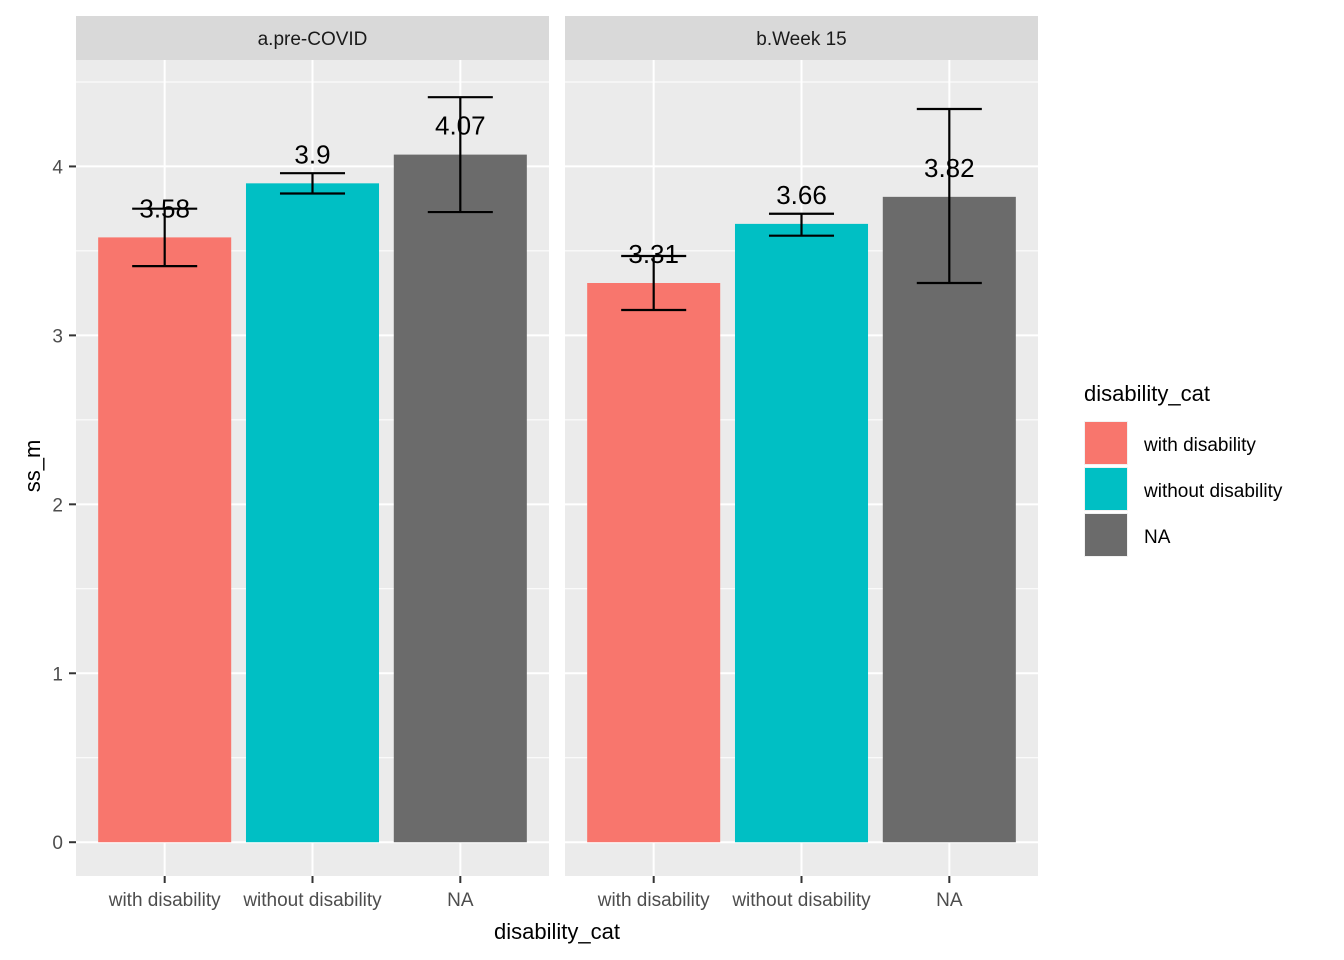 The image size is (1344, 960). Describe the element at coordinates (57, 167) in the screenshot. I see `y-tick-label: 4` at that location.